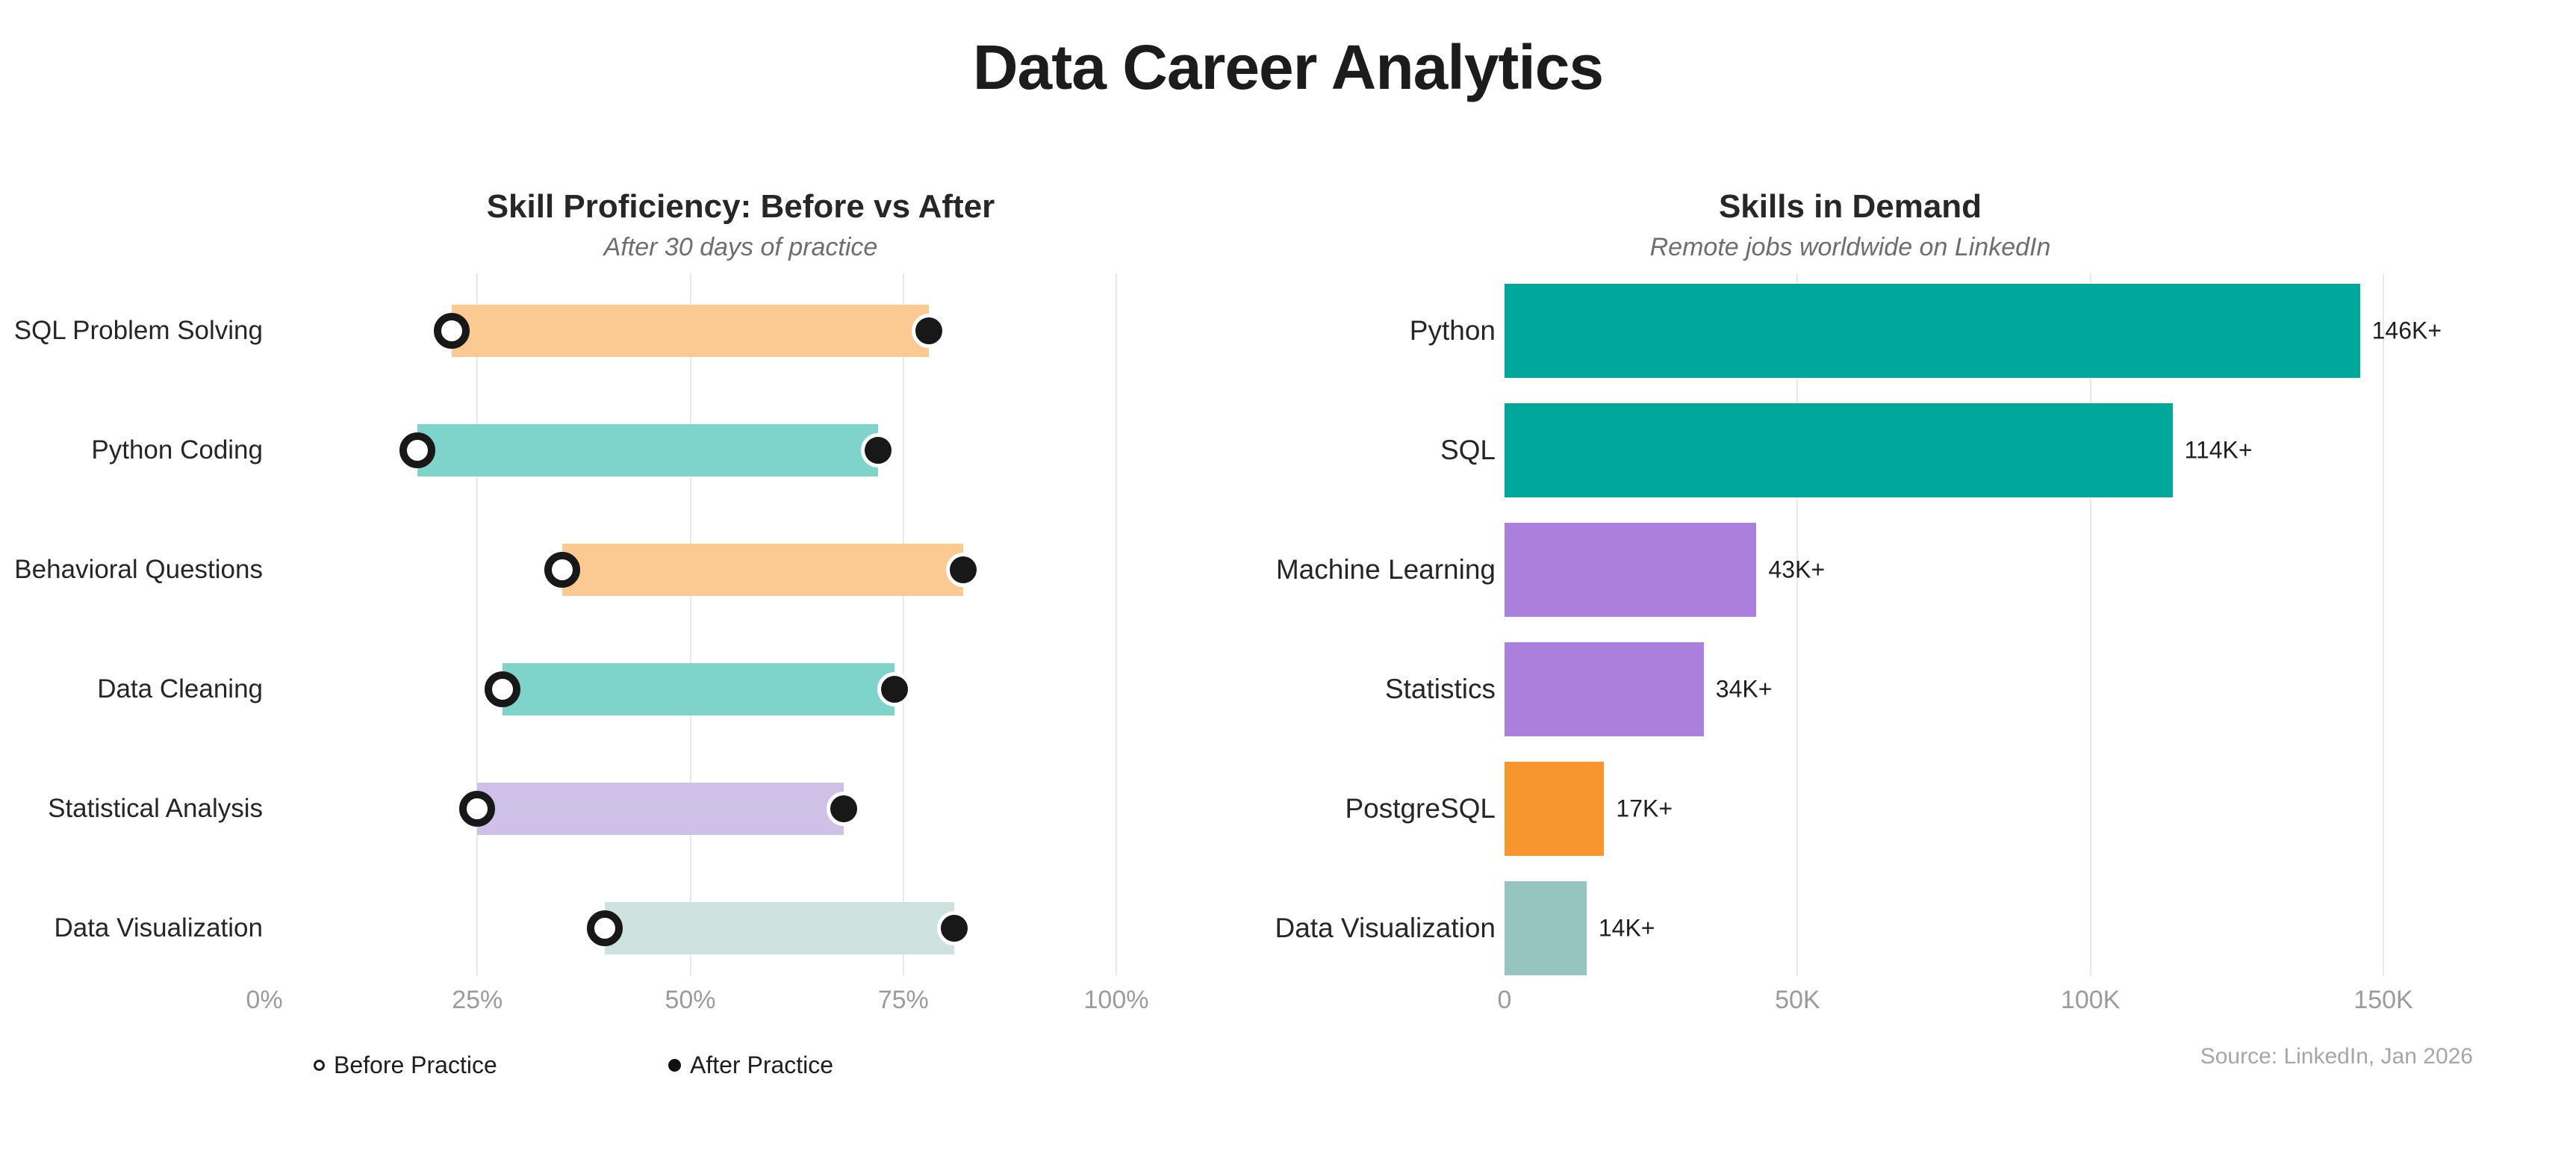 The height and width of the screenshot is (1165, 2576). What do you see at coordinates (1797, 1000) in the screenshot?
I see `x-axis-tick: 50K` at bounding box center [1797, 1000].